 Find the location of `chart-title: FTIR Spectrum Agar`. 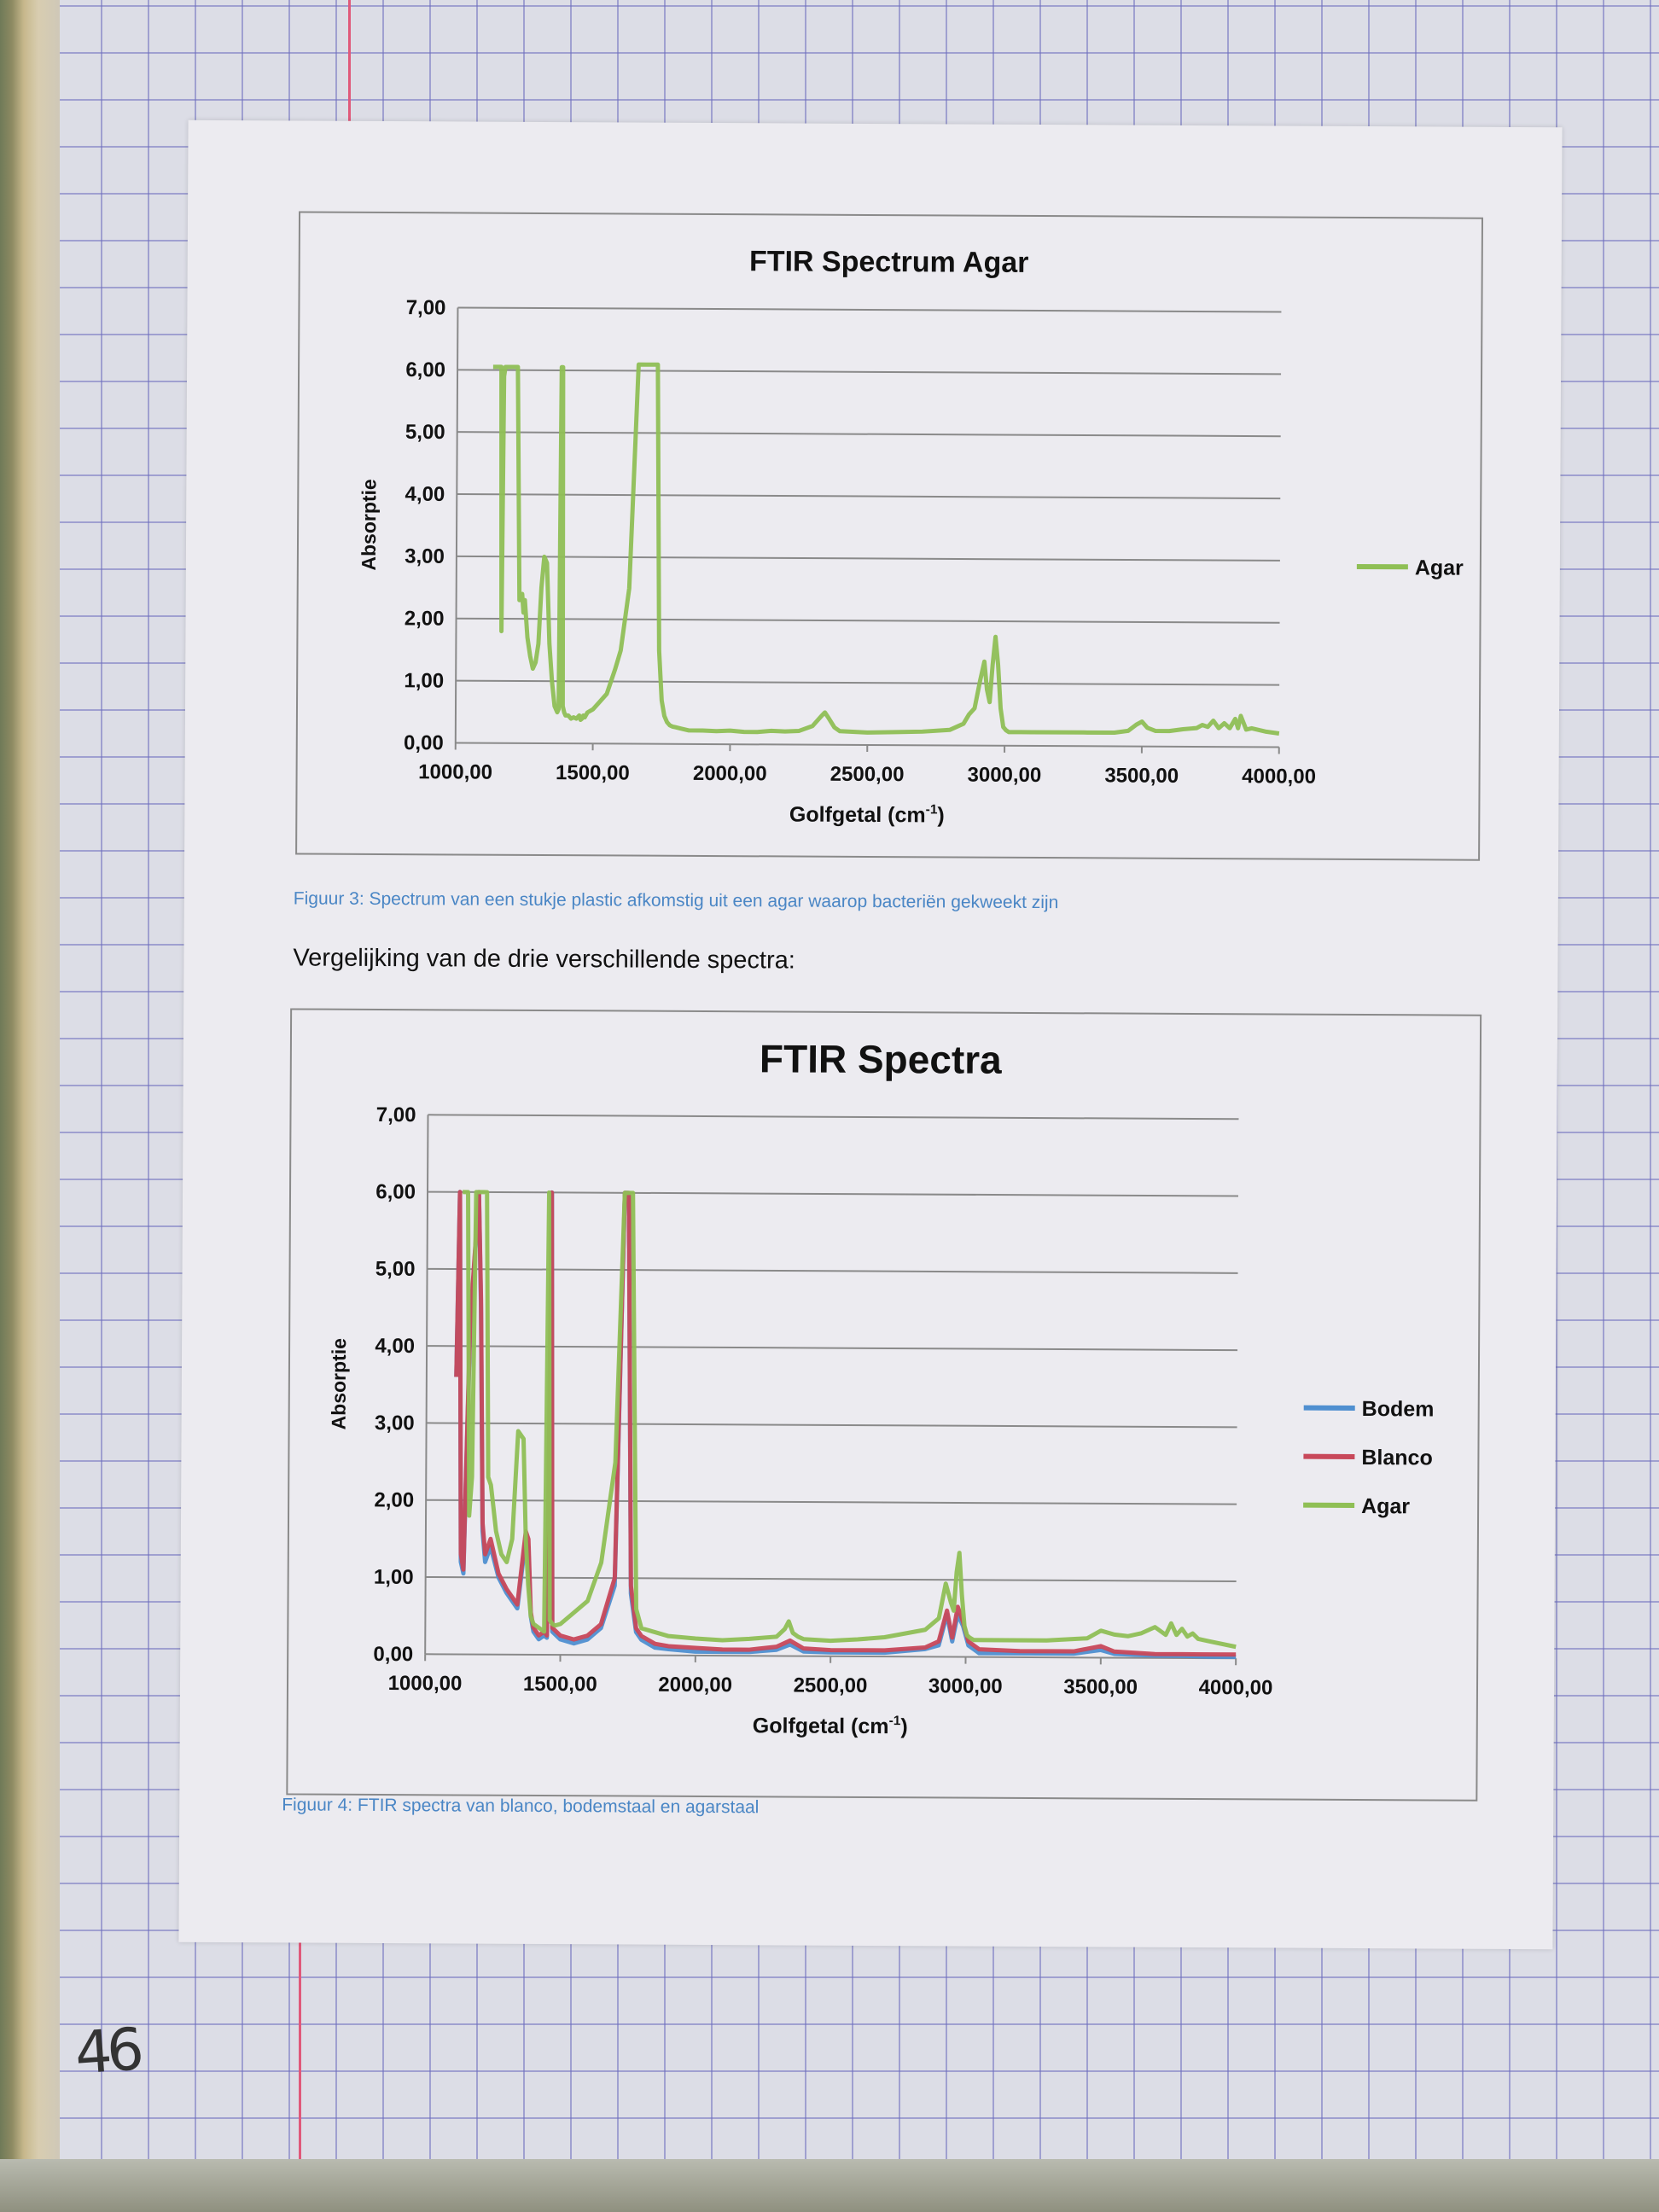

chart-title: FTIR Spectrum Agar is located at coordinates (889, 262).